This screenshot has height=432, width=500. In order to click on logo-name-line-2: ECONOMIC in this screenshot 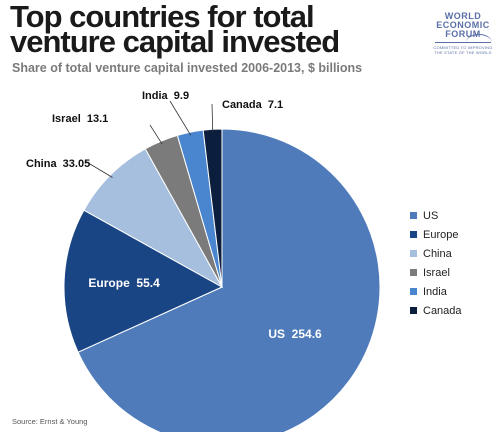, I will do `click(463, 25)`.